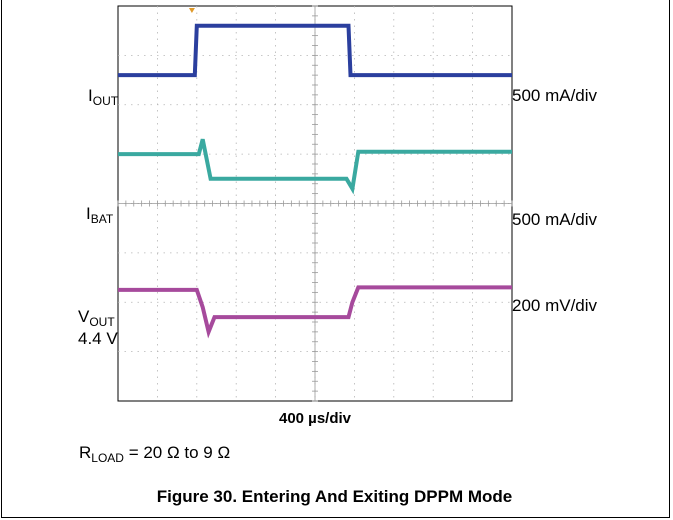 This screenshot has width=673, height=520. I want to click on trace-i-out, so click(315, 50).